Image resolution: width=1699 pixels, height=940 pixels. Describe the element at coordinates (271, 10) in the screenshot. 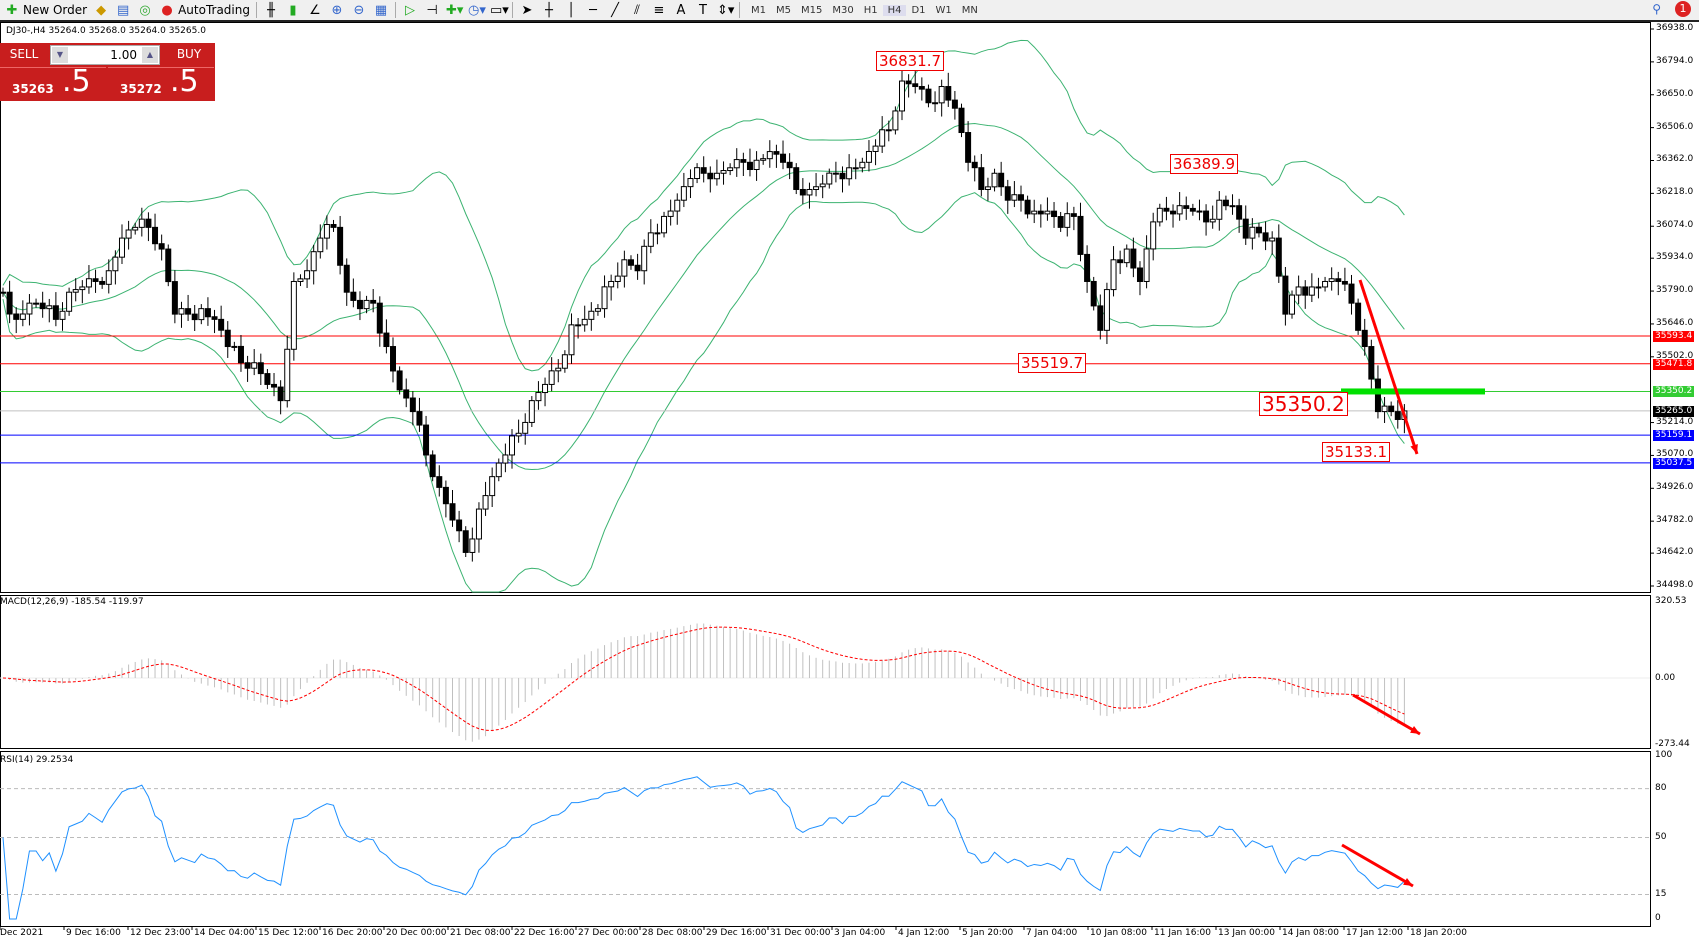

I see `bar-chart-icon: ╫` at that location.